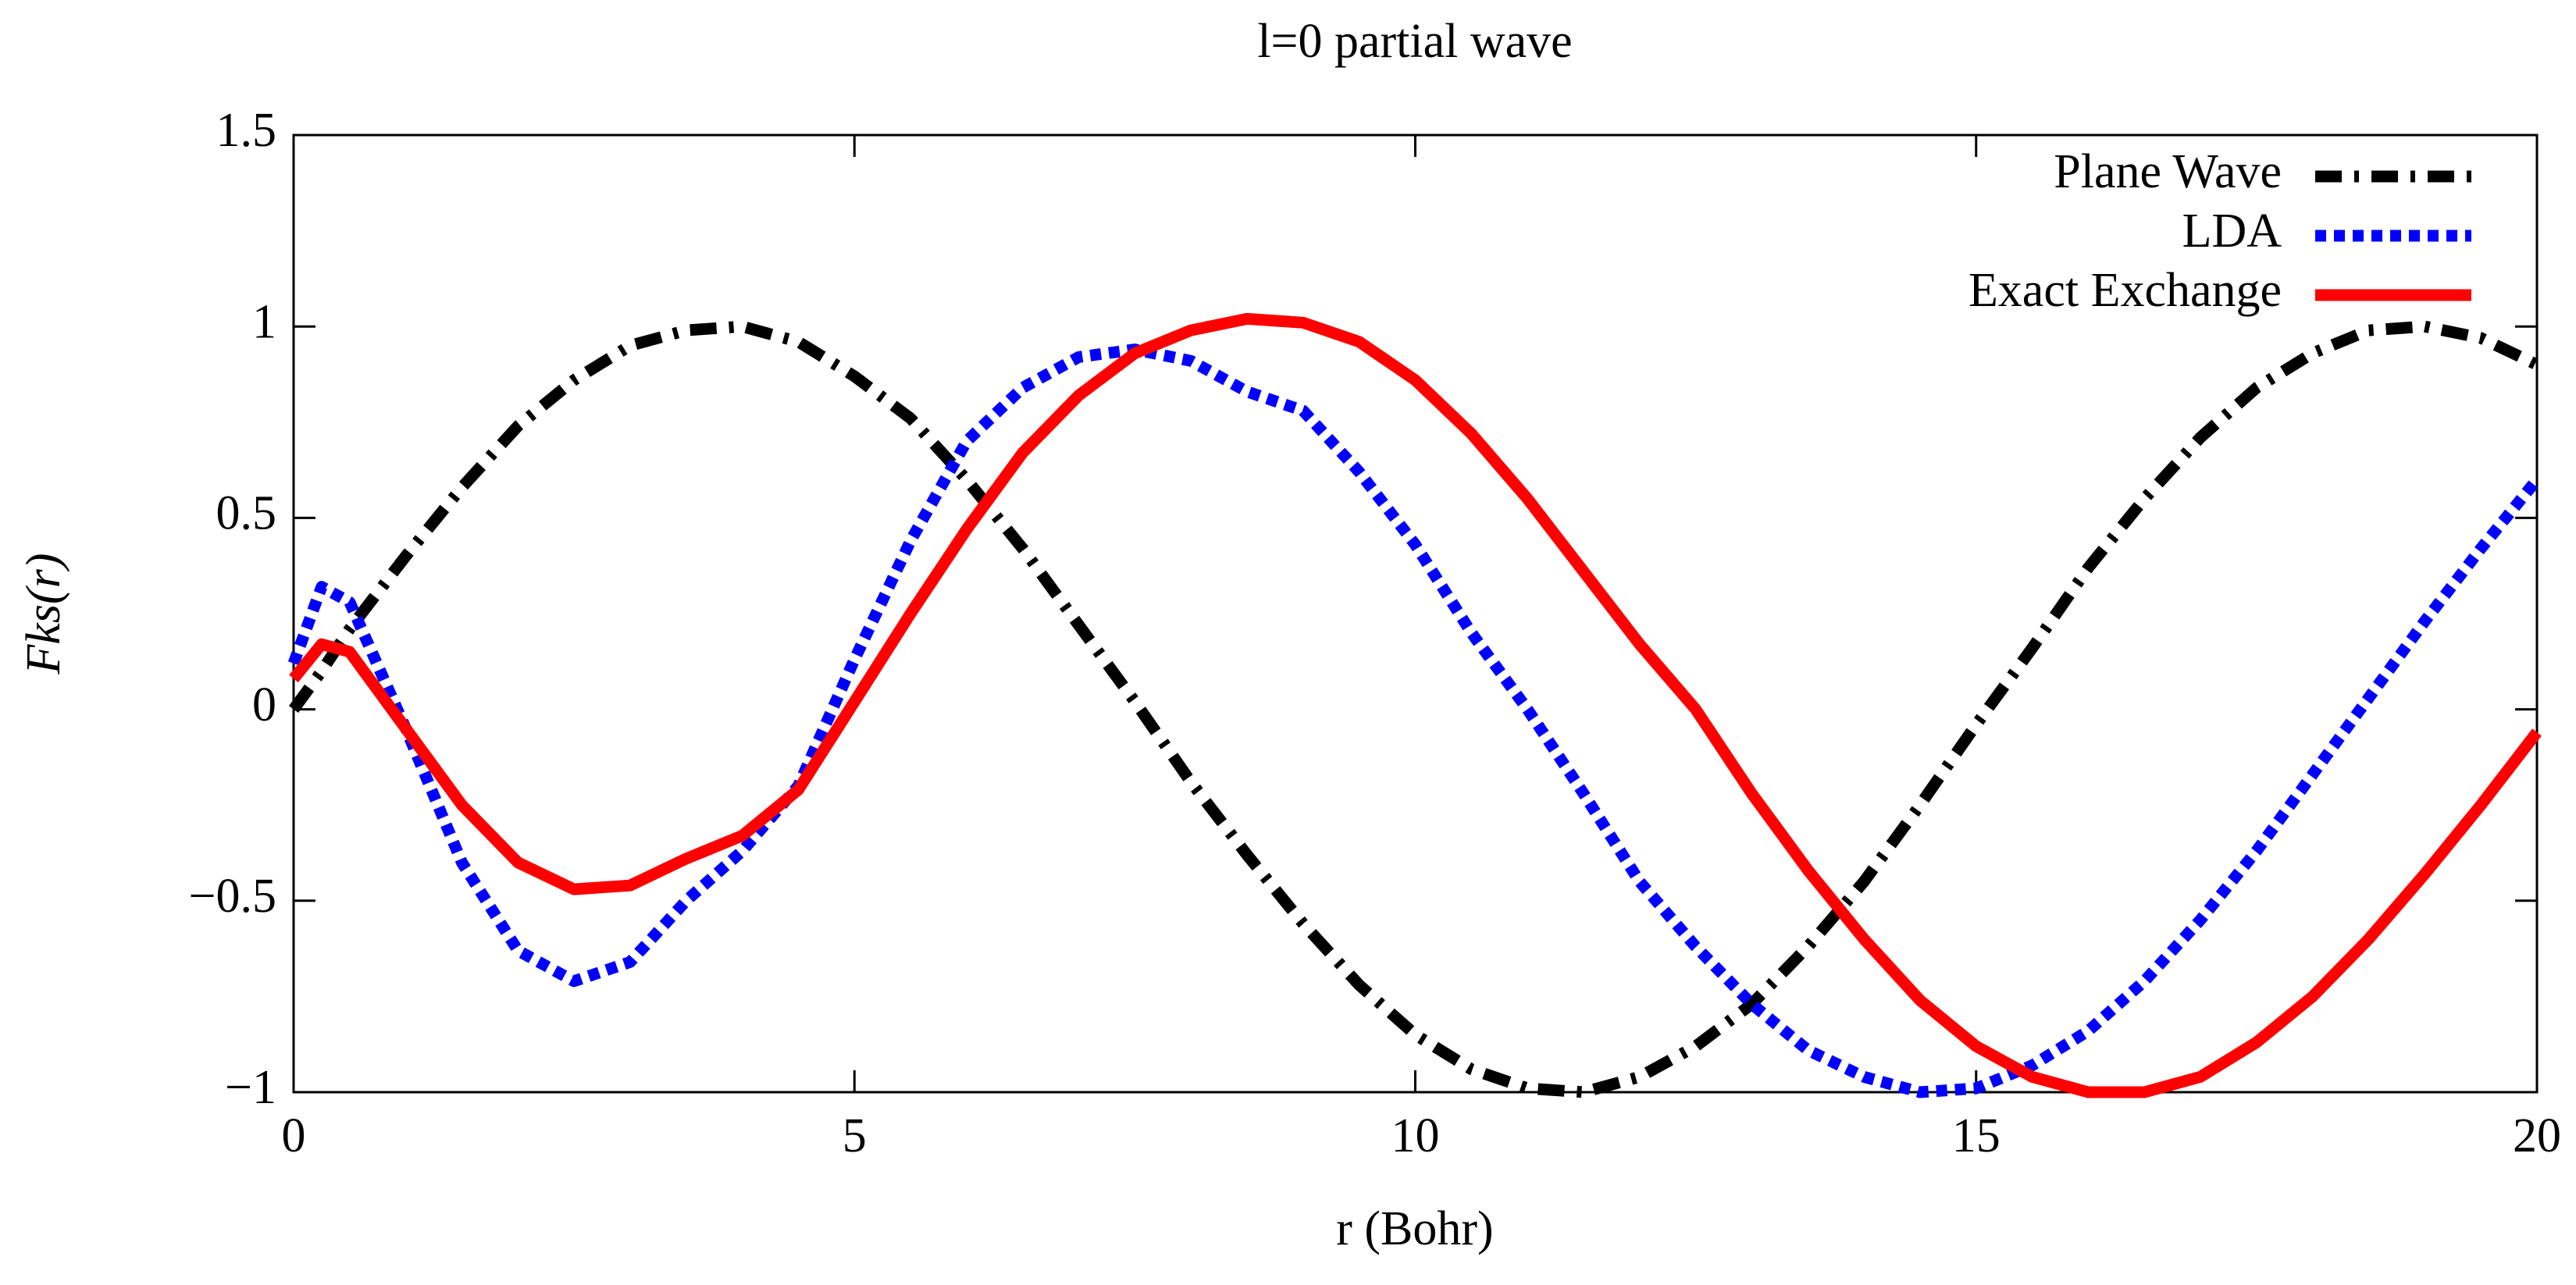  I want to click on legend-label: Exact Exchange, so click(2125, 290).